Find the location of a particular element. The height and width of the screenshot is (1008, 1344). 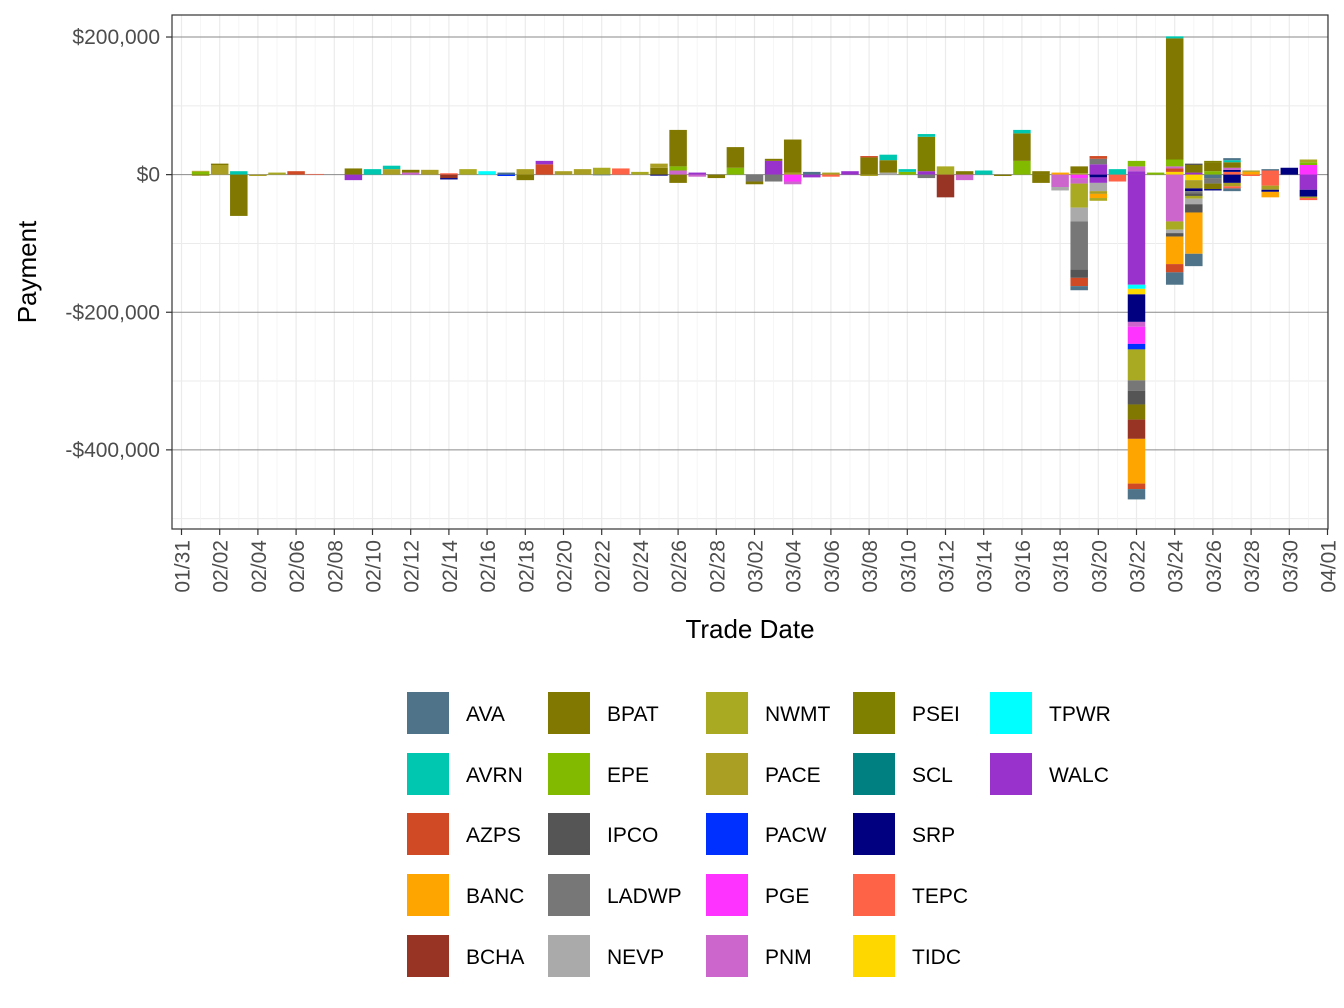

y-tick-label: $200,000 is located at coordinates (116, 37).